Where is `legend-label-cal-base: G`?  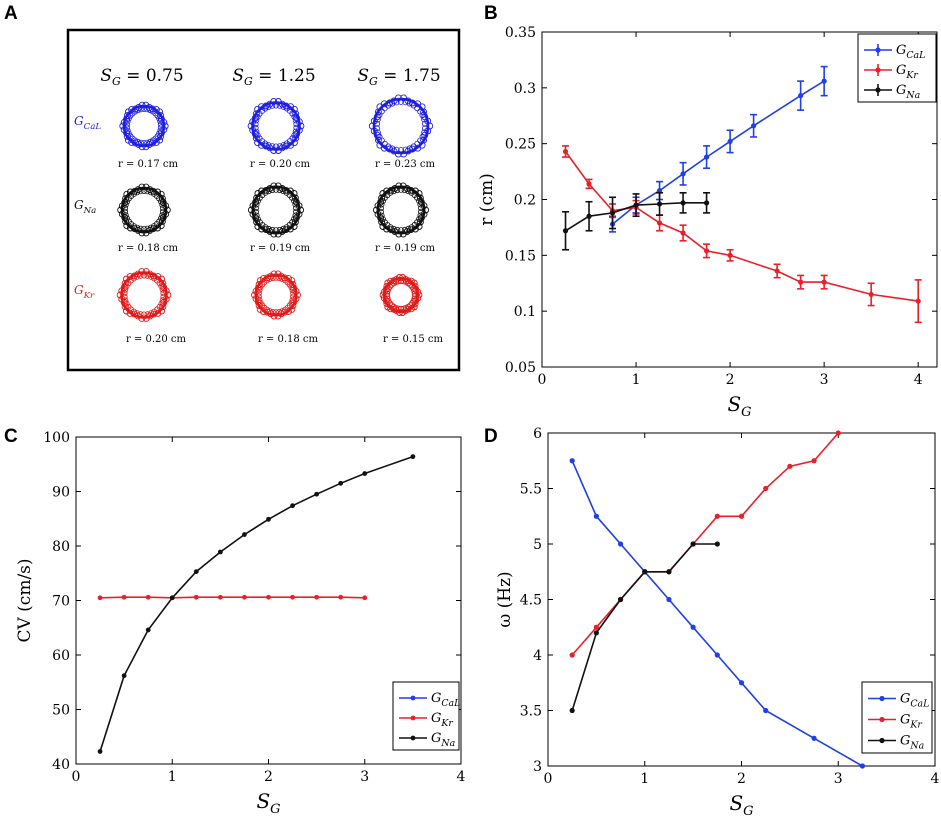 legend-label-cal-base: G is located at coordinates (905, 699).